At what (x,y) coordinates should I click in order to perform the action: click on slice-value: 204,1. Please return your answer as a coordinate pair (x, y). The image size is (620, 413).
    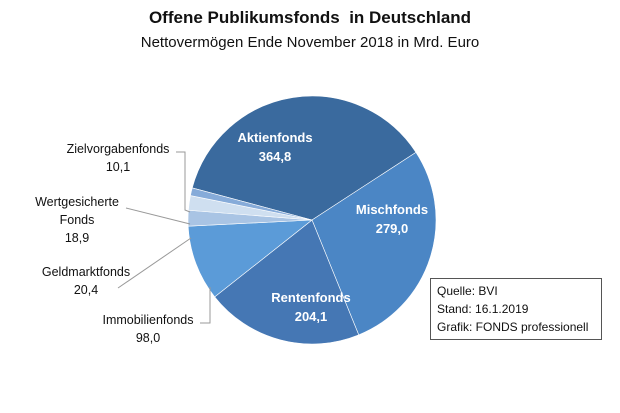
    Looking at the image, I should click on (311, 316).